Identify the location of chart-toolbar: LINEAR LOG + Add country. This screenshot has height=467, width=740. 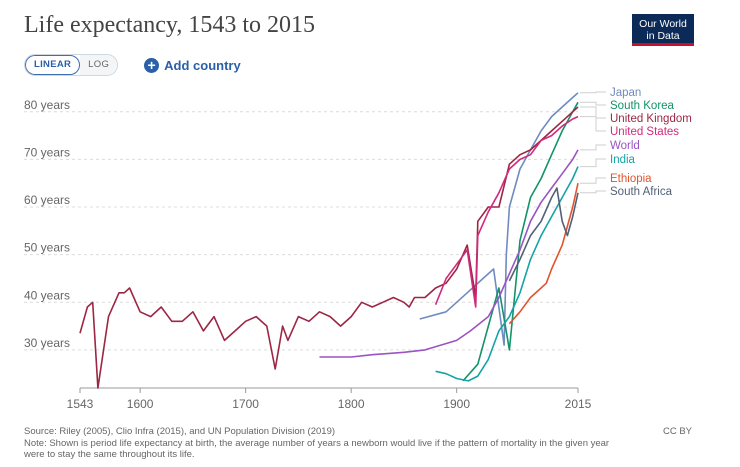
(132, 65).